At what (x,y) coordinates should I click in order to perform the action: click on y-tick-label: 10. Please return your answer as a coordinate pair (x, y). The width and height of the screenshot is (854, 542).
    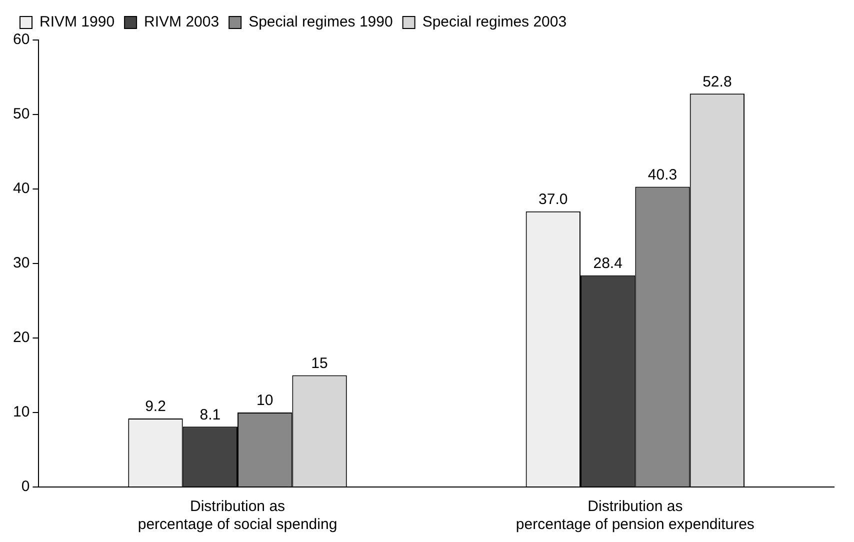
    Looking at the image, I should click on (21, 412).